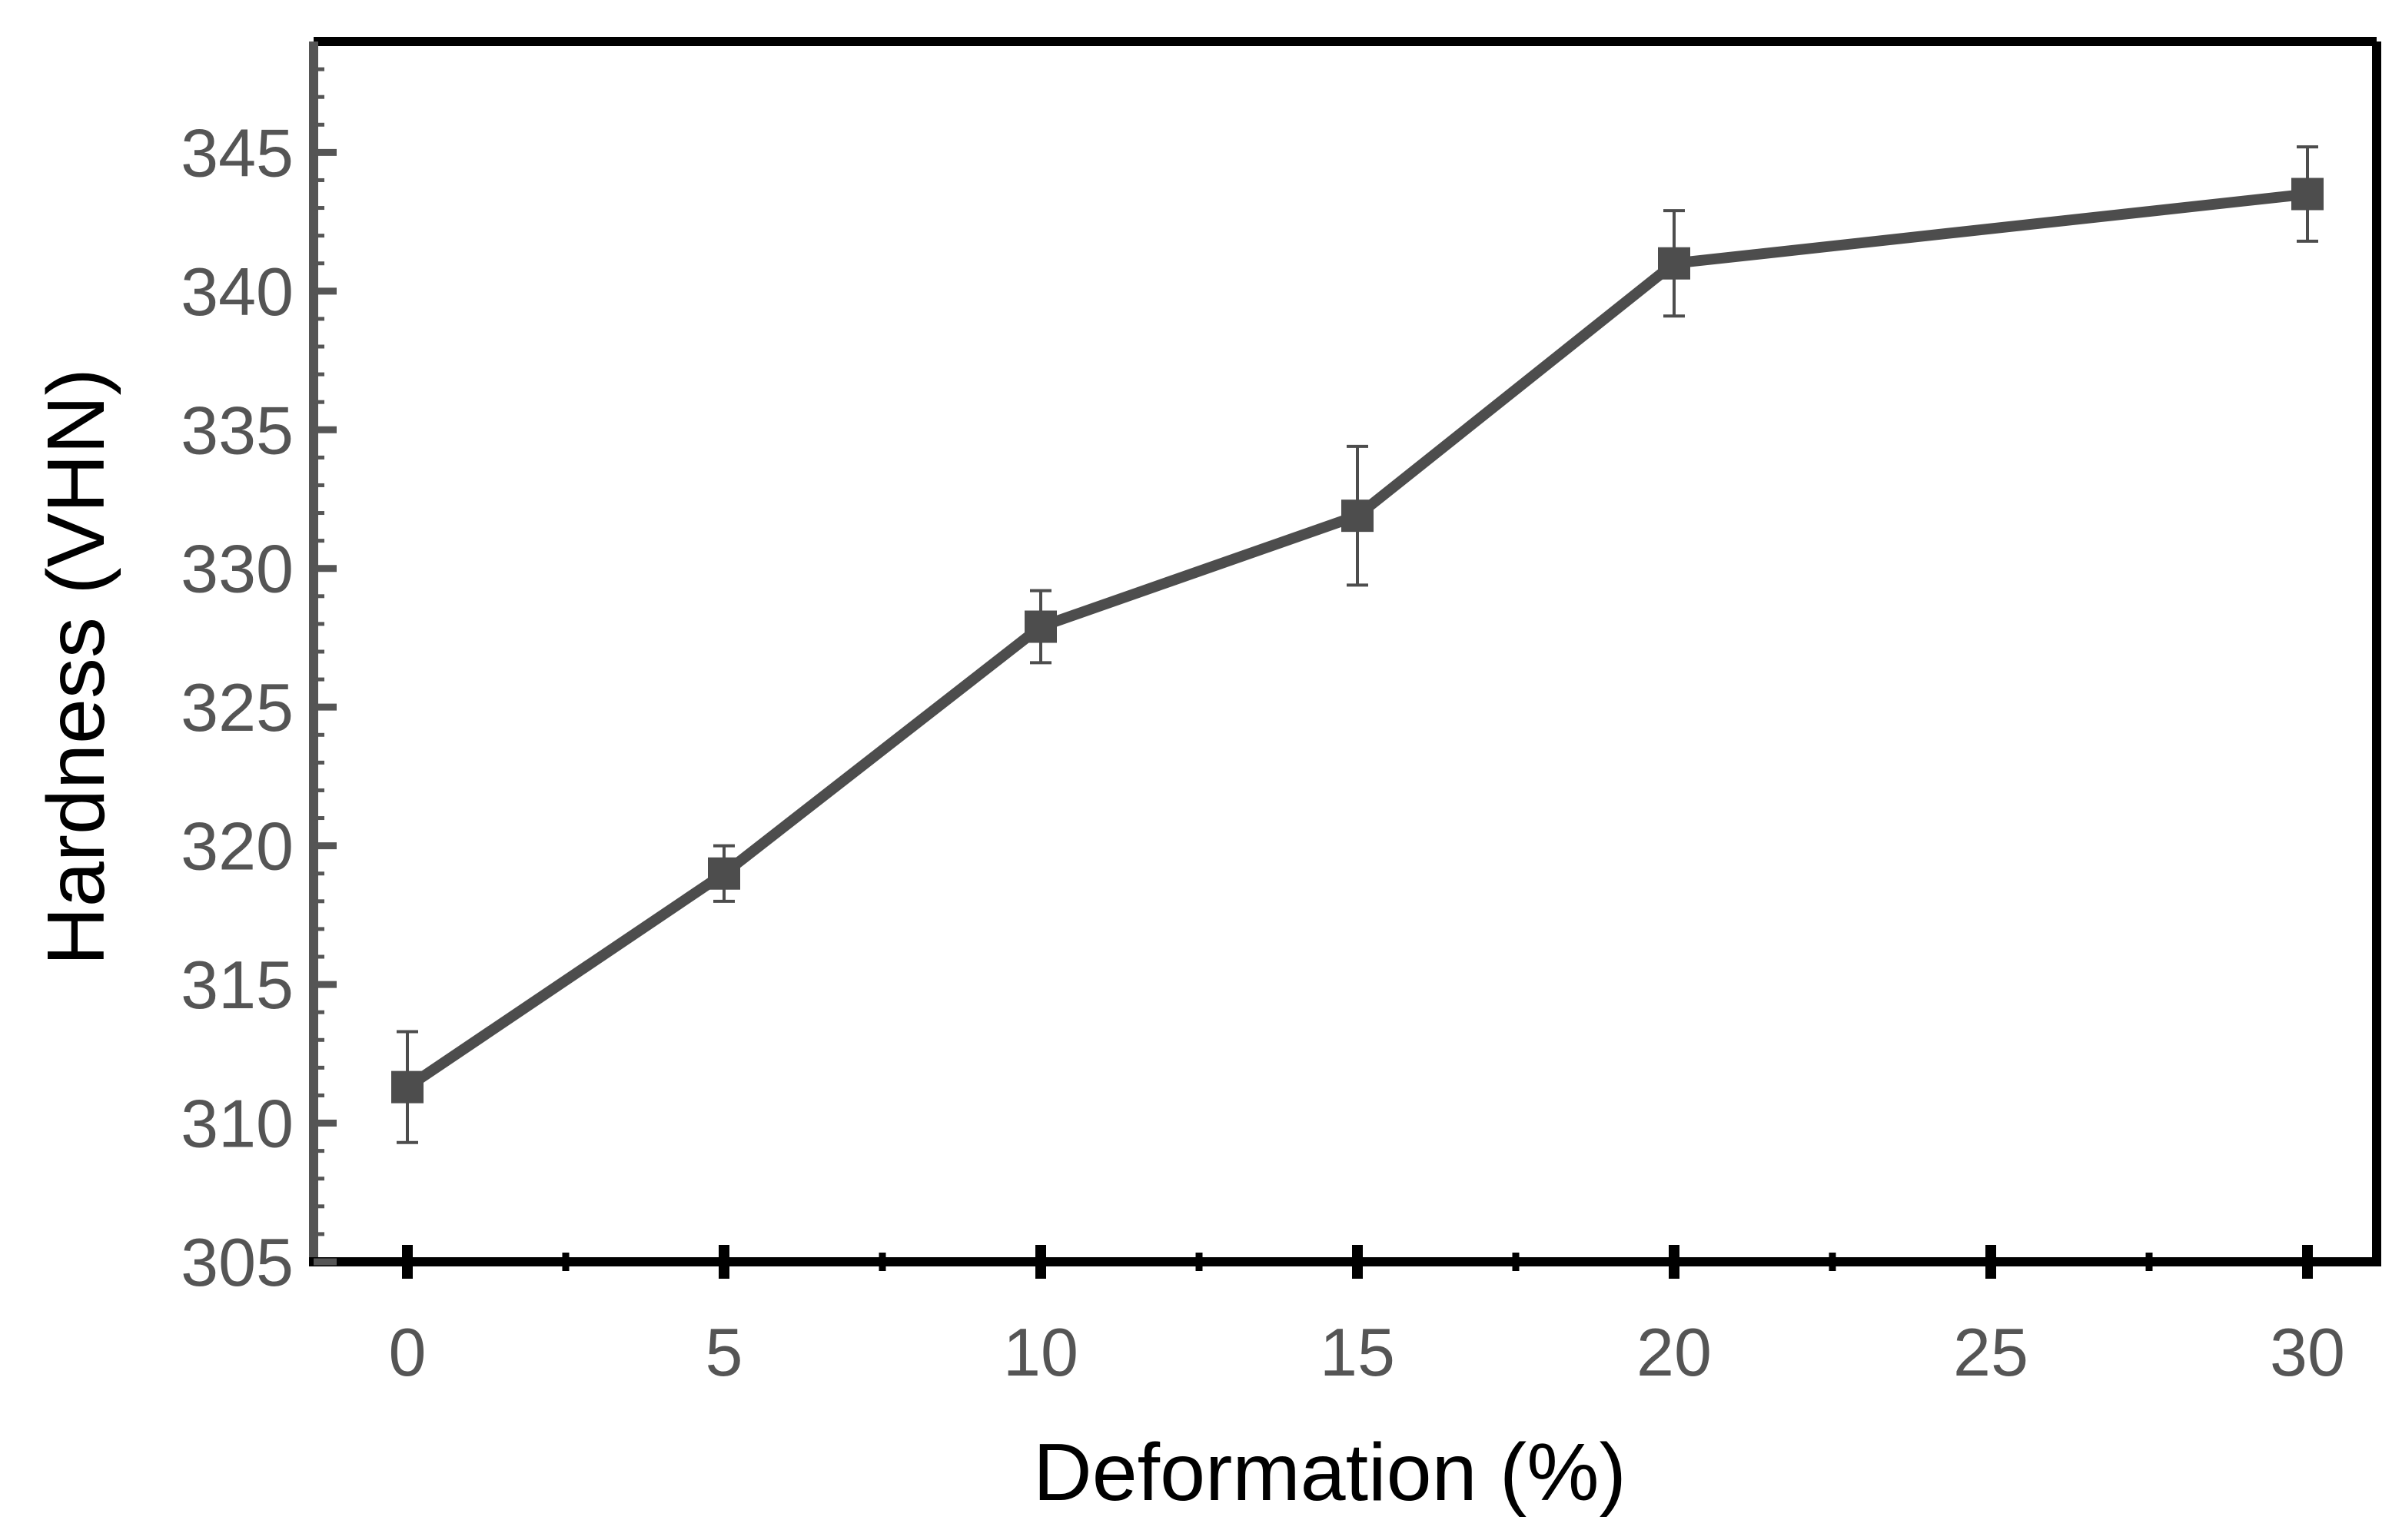  Describe the element at coordinates (237, 1124) in the screenshot. I see `y-tick-label: 310` at that location.